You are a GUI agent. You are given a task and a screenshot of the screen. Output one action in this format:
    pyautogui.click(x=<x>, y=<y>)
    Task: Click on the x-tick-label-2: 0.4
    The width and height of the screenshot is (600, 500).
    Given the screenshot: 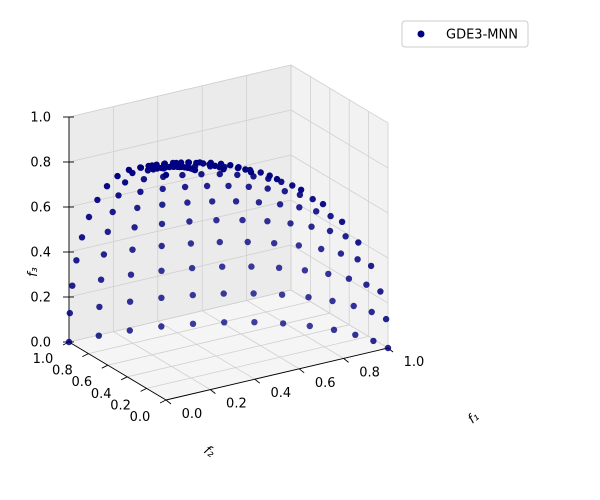 What is the action you would take?
    pyautogui.click(x=280, y=393)
    